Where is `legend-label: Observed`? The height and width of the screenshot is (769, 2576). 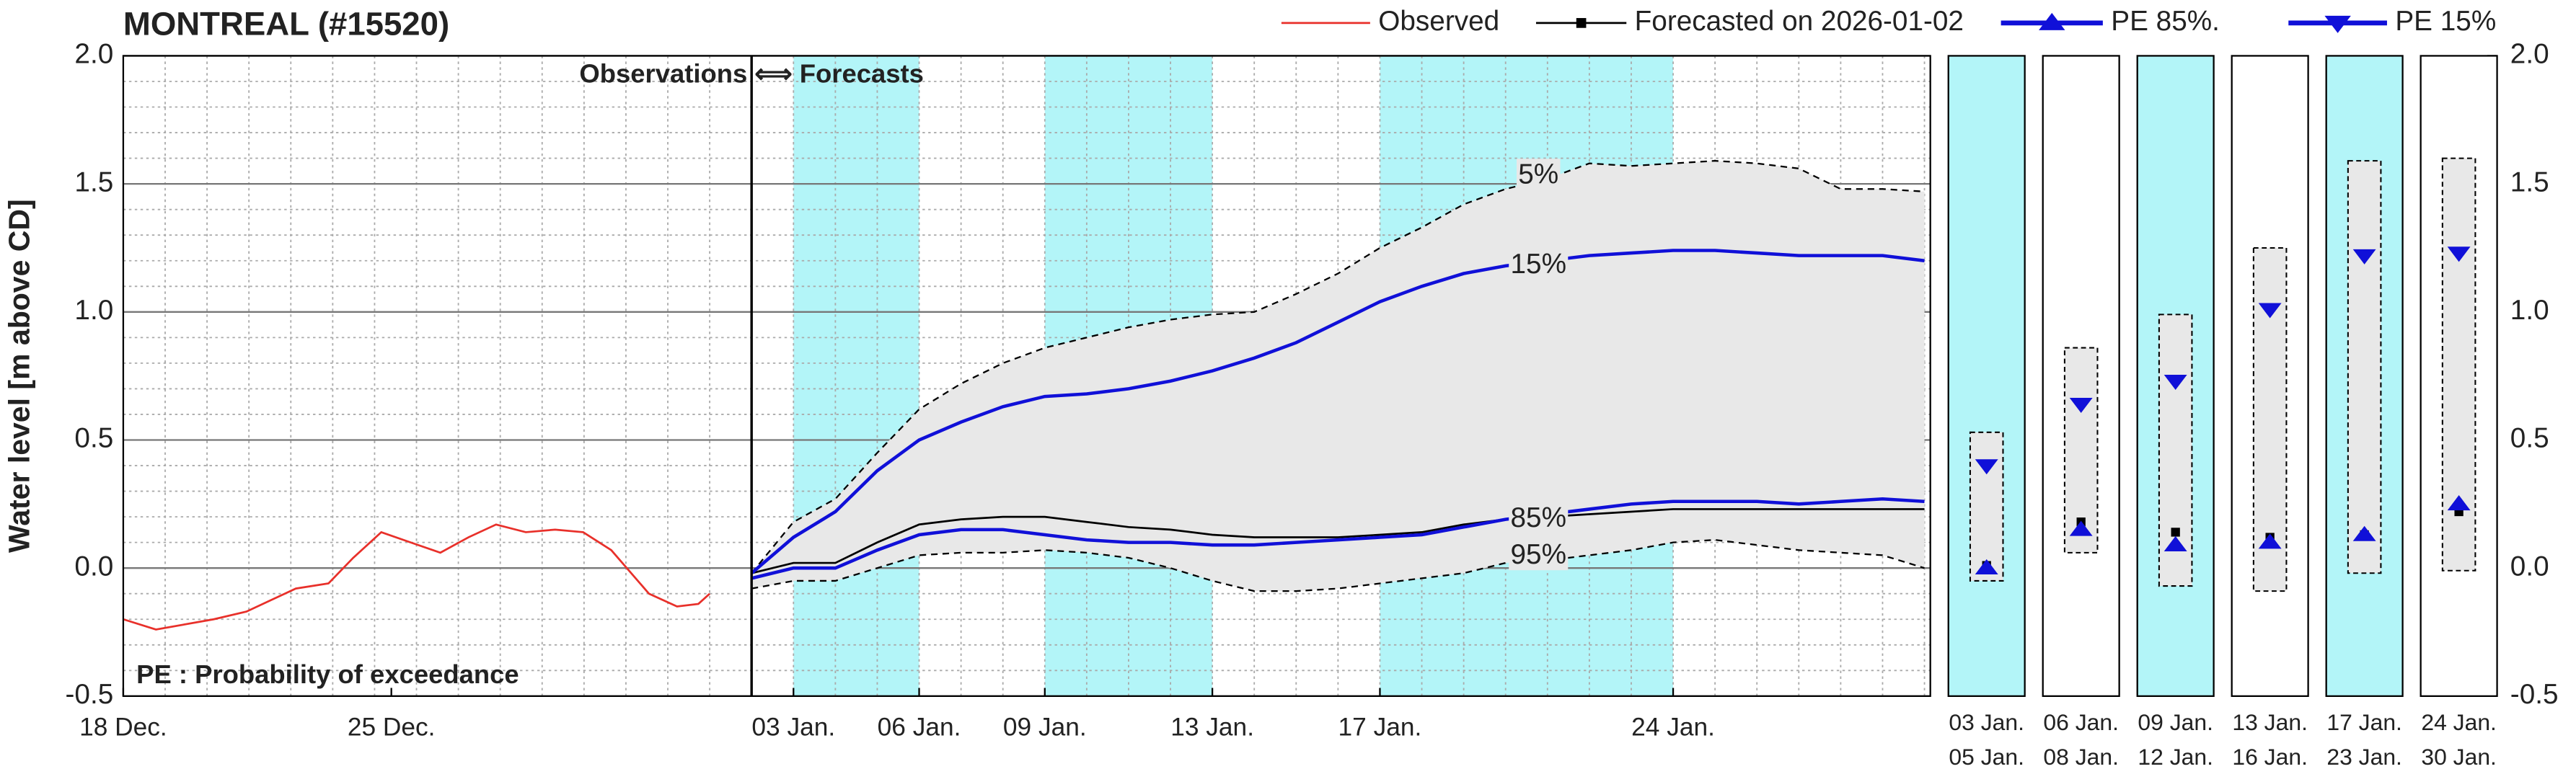 legend-label: Observed is located at coordinates (1438, 21).